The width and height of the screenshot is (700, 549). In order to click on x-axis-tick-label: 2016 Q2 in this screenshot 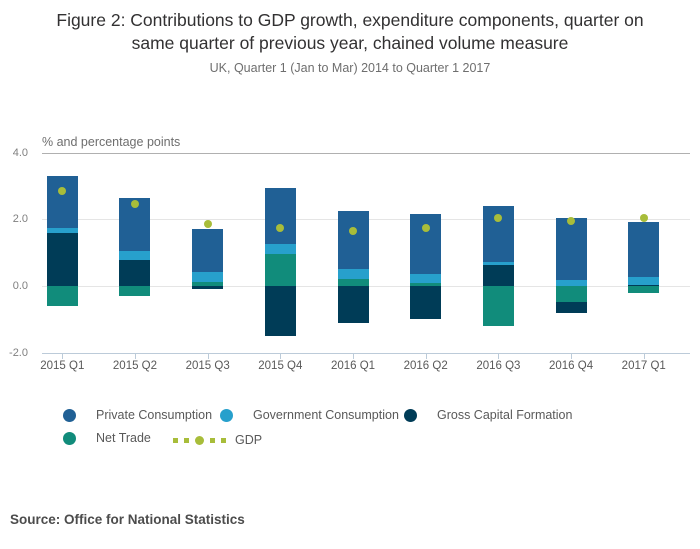, I will do `click(425, 365)`.